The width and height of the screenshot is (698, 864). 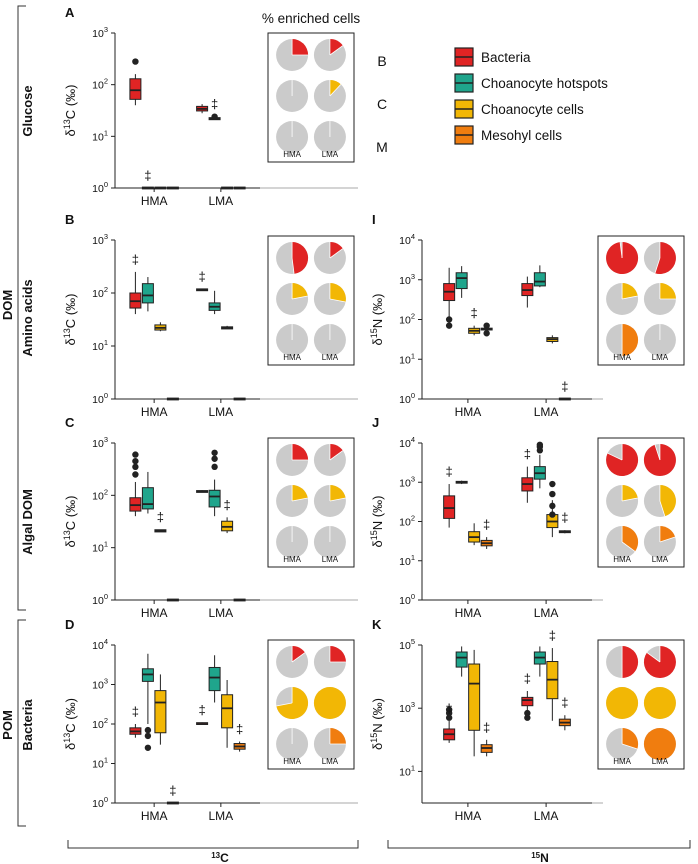 What do you see at coordinates (407, 521) in the screenshot?
I see `y-tick-label: 10²` at bounding box center [407, 521].